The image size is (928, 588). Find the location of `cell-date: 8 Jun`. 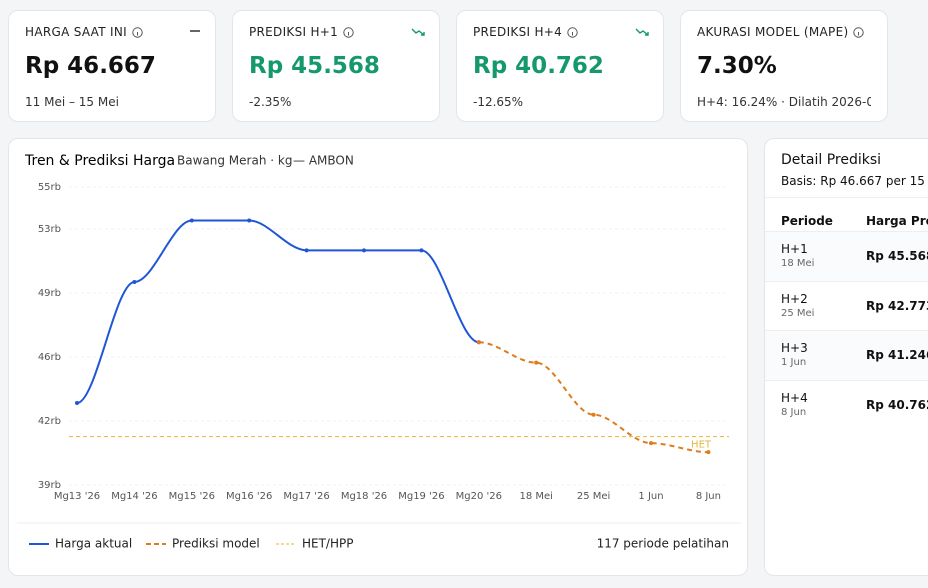

cell-date: 8 Jun is located at coordinates (794, 412).